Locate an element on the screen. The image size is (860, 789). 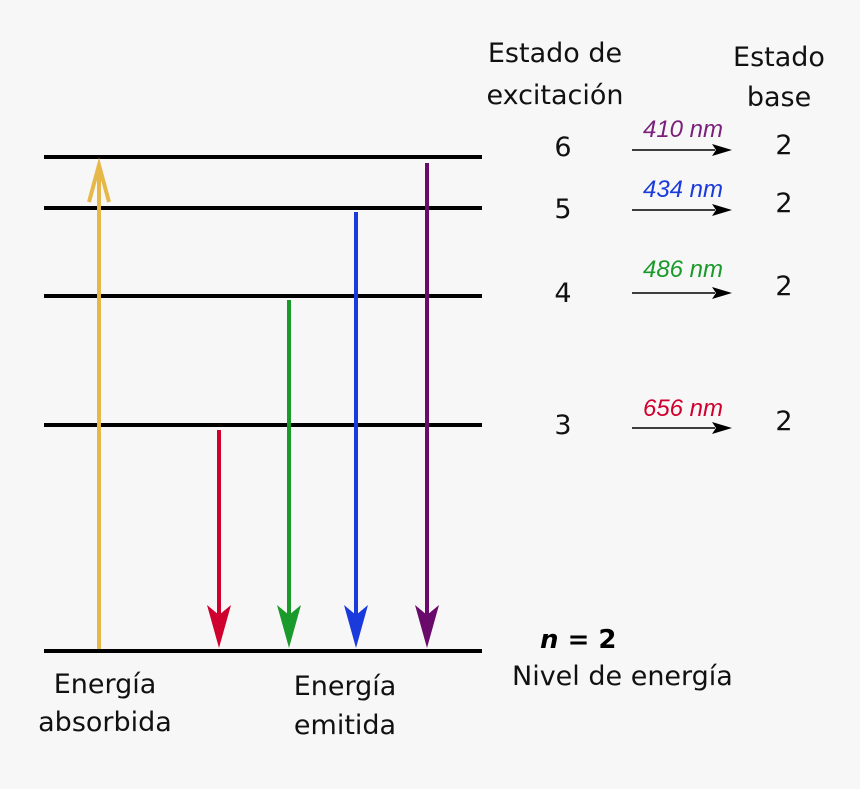
wavelength: 656 nm is located at coordinates (683, 408).